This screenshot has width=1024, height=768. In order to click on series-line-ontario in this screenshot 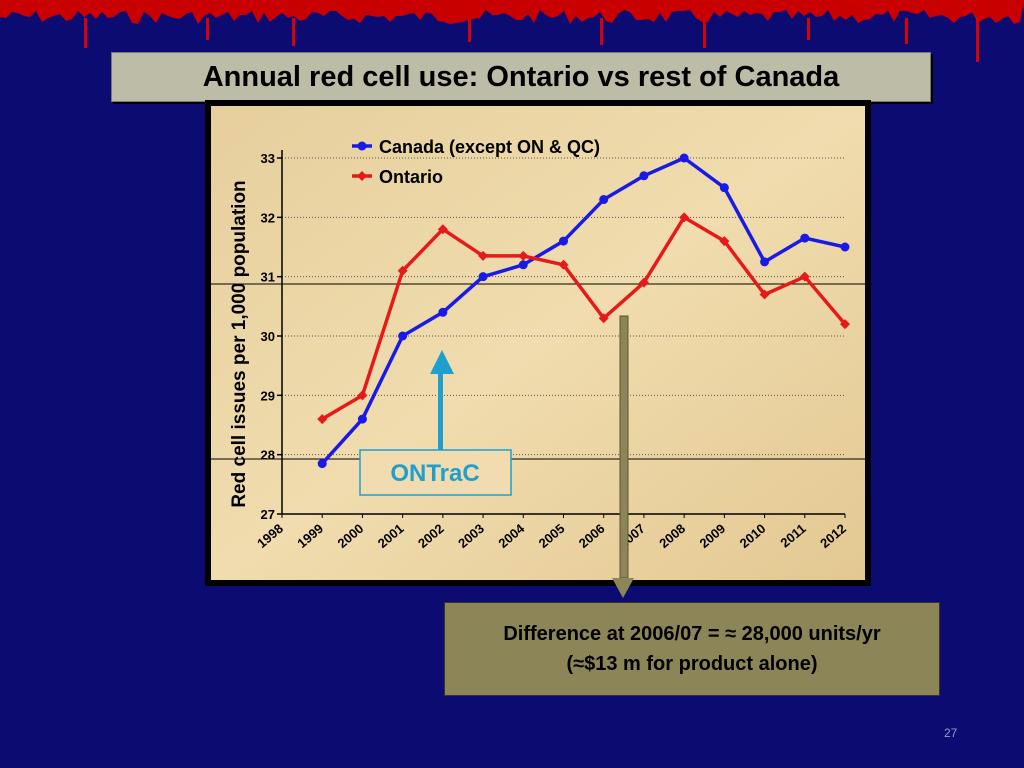, I will do `click(584, 318)`.